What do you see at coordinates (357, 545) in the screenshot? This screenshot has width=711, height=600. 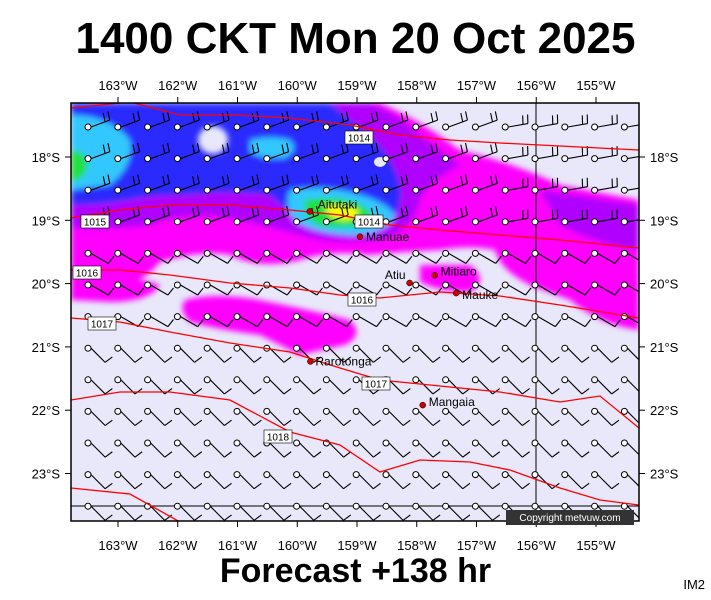 I see `lon-label: 159°W` at bounding box center [357, 545].